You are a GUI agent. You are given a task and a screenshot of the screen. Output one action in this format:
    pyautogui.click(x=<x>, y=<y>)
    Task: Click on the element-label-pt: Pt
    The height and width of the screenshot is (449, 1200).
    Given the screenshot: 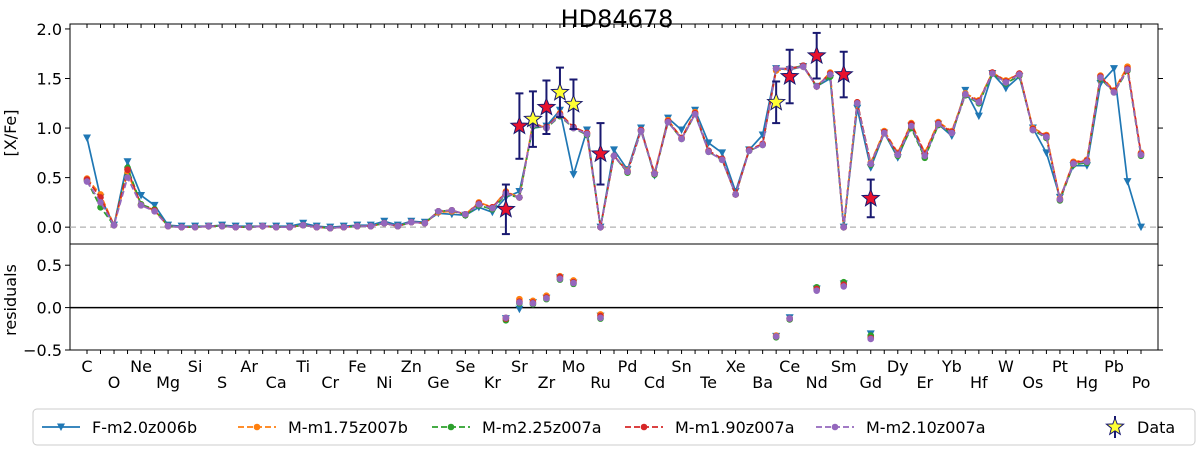 What is the action you would take?
    pyautogui.click(x=1060, y=366)
    